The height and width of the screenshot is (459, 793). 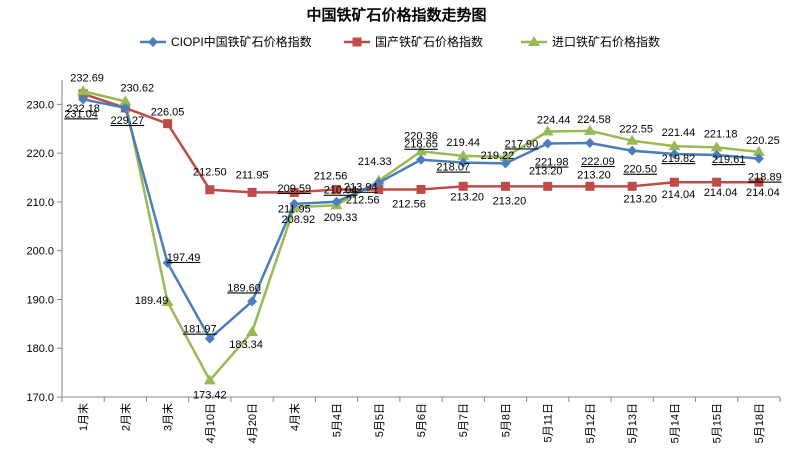 I want to click on x-tick-label: 5月14日, so click(x=675, y=423).